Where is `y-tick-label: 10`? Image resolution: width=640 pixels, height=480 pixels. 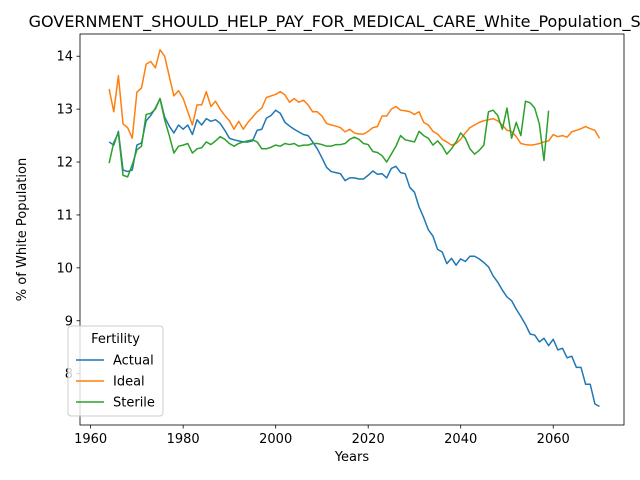 y-tick-label: 10 is located at coordinates (64, 268).